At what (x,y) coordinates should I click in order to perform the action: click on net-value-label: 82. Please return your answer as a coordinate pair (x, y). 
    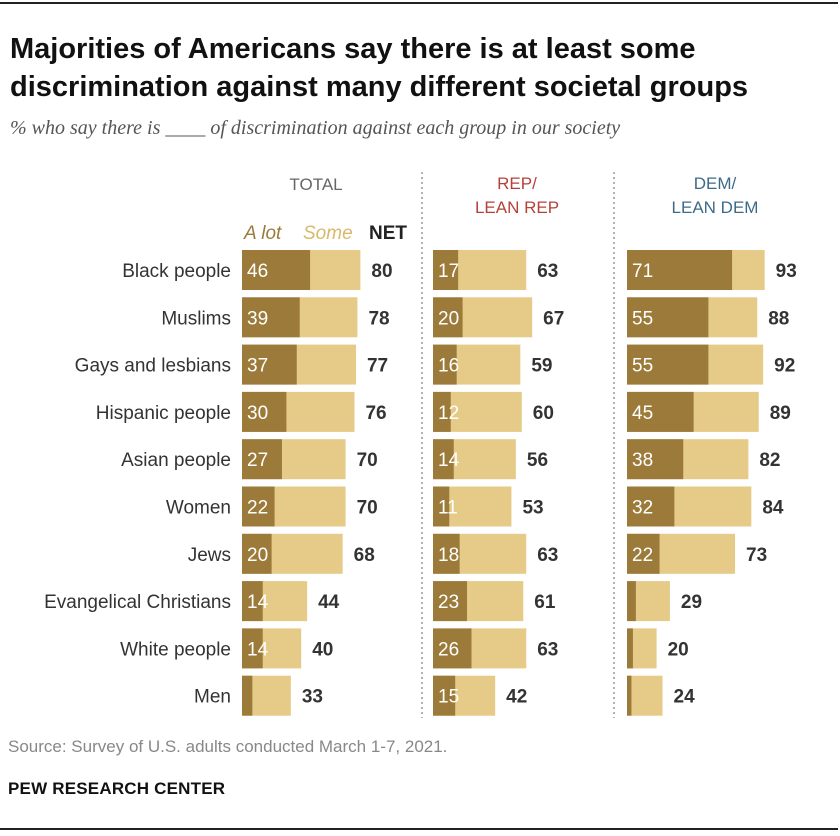
    Looking at the image, I should click on (769, 460).